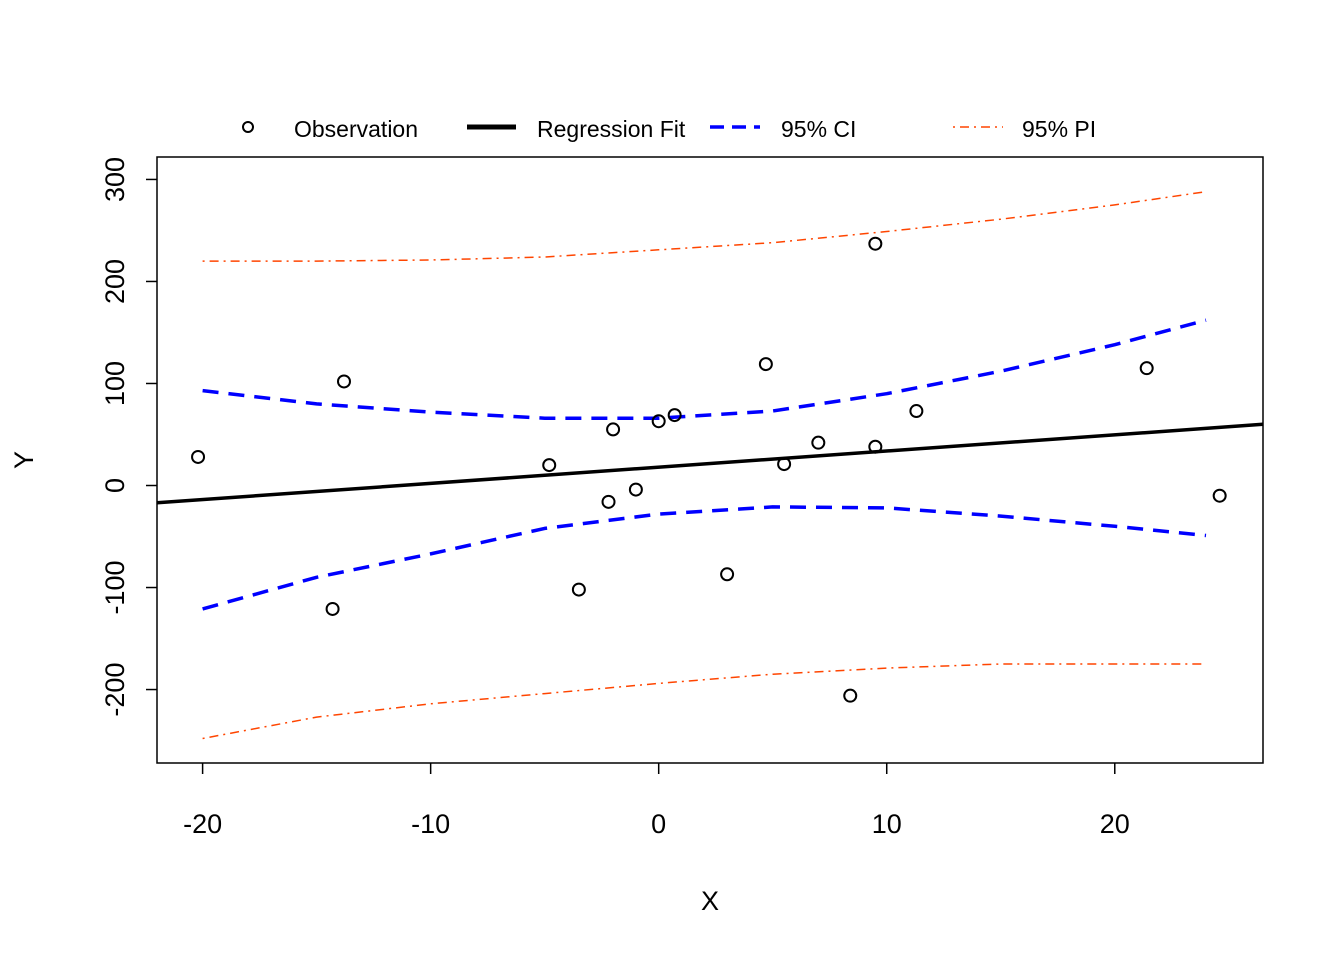  What do you see at coordinates (658, 824) in the screenshot?
I see `x-tick-label: 0` at bounding box center [658, 824].